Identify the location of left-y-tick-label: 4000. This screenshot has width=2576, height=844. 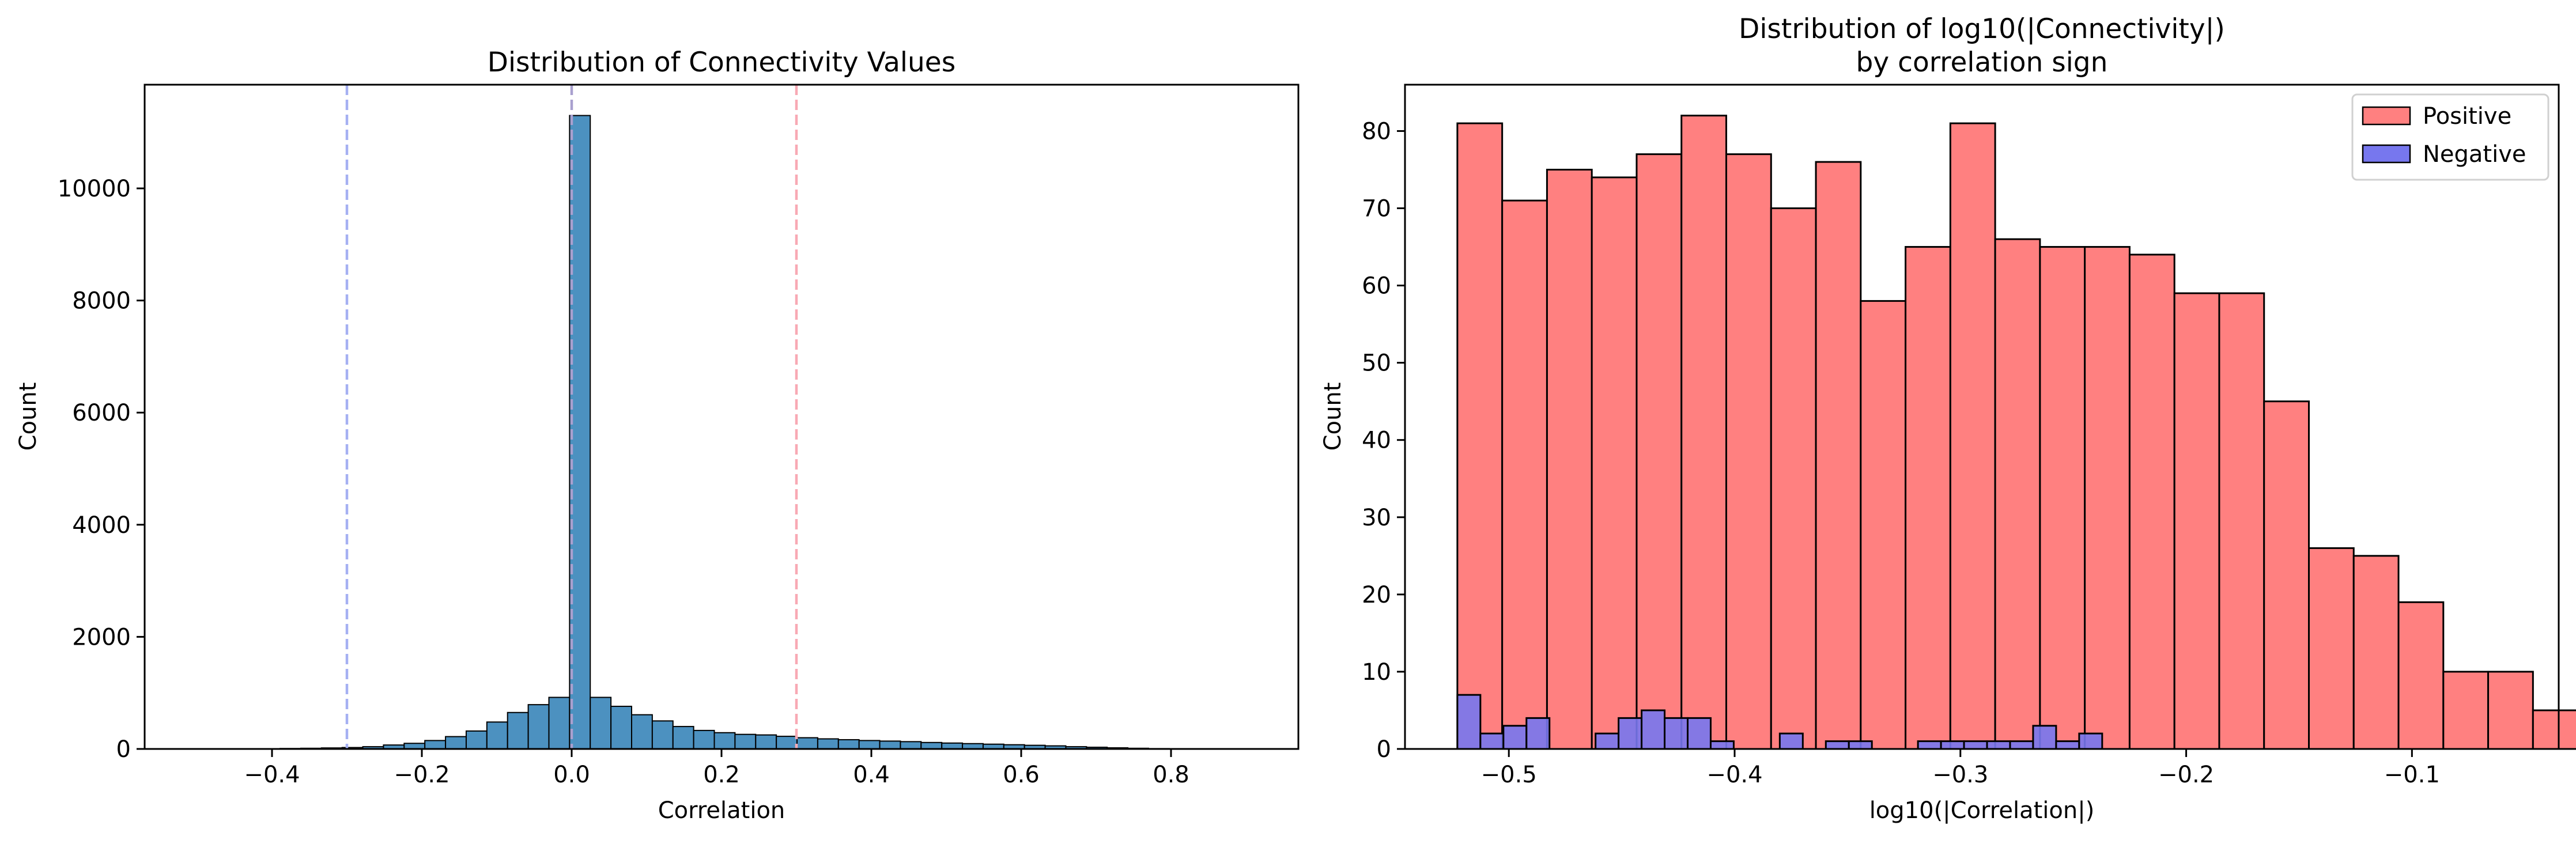
(101, 525).